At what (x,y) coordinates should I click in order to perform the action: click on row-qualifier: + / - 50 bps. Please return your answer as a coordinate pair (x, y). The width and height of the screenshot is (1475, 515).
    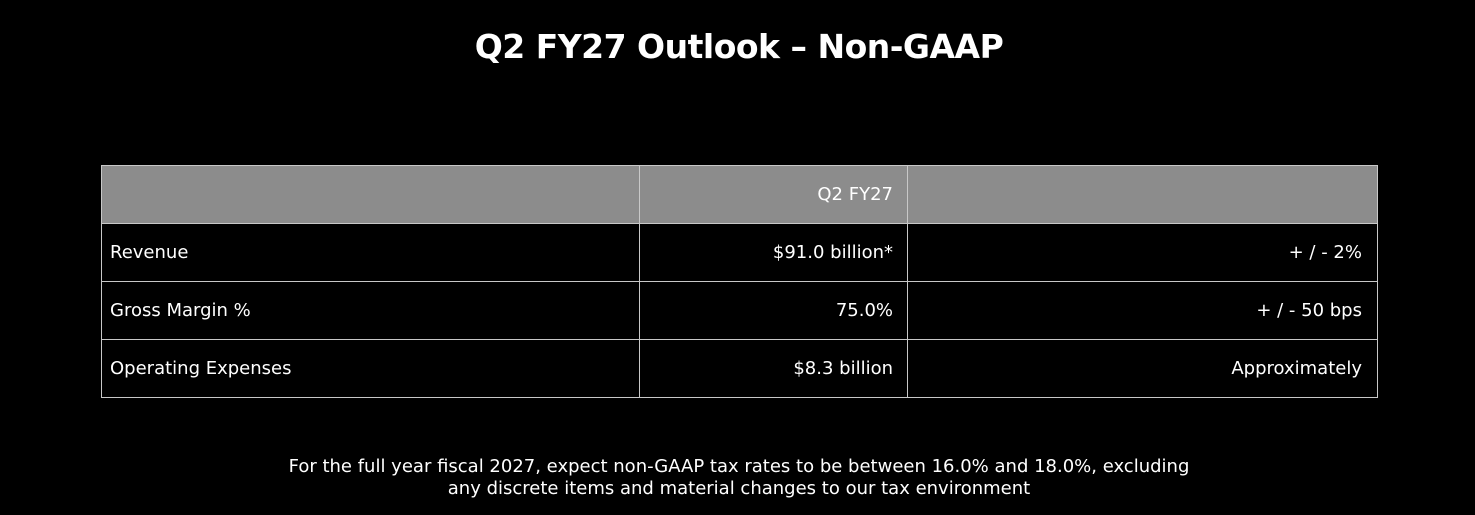
    Looking at the image, I should click on (1142, 310).